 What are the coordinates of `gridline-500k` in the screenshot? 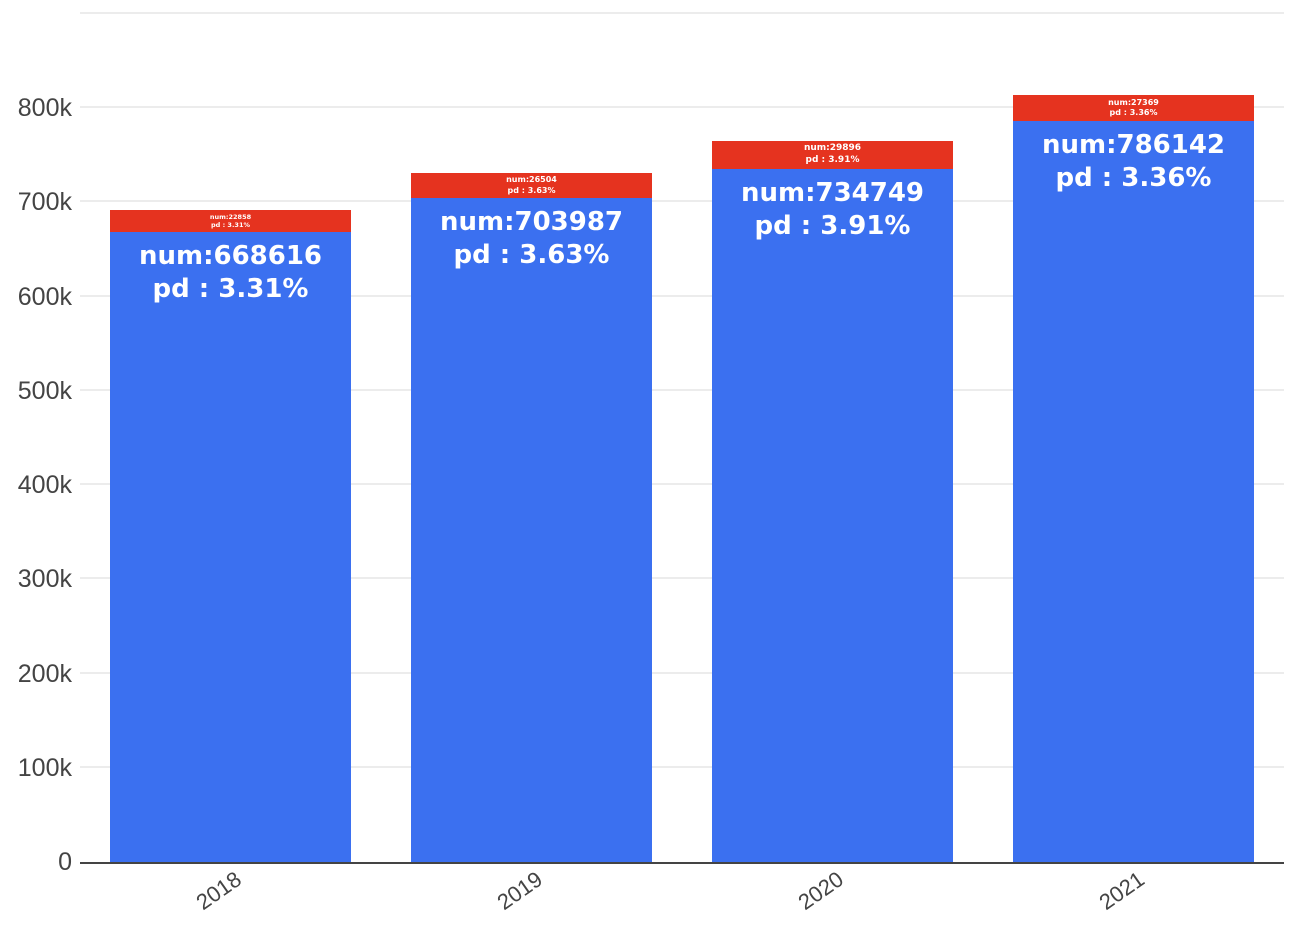 It's located at (682, 389).